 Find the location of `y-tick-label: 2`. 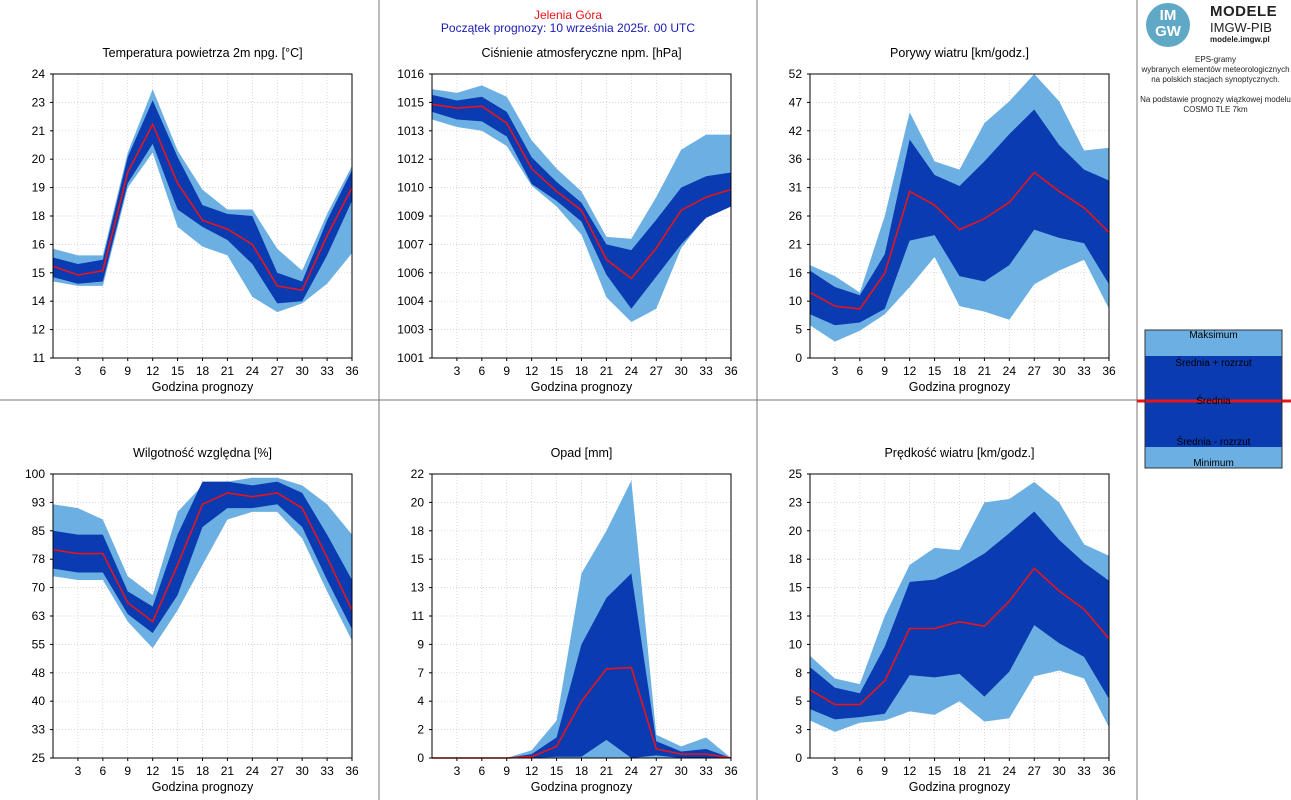

y-tick-label: 2 is located at coordinates (420, 730).